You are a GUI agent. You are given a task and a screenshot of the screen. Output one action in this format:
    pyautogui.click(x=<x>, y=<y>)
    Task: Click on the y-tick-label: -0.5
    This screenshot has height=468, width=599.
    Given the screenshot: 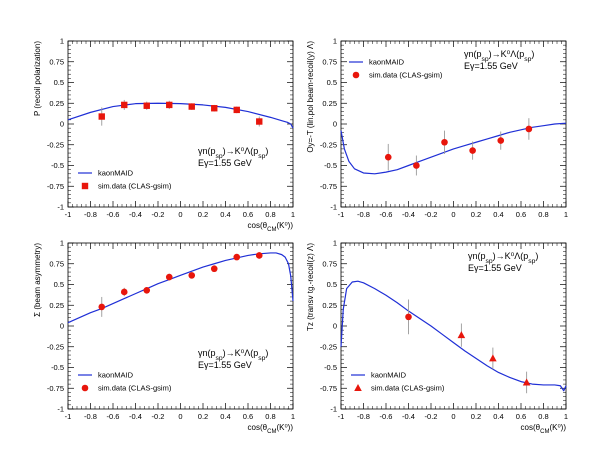 What is the action you would take?
    pyautogui.click(x=330, y=367)
    